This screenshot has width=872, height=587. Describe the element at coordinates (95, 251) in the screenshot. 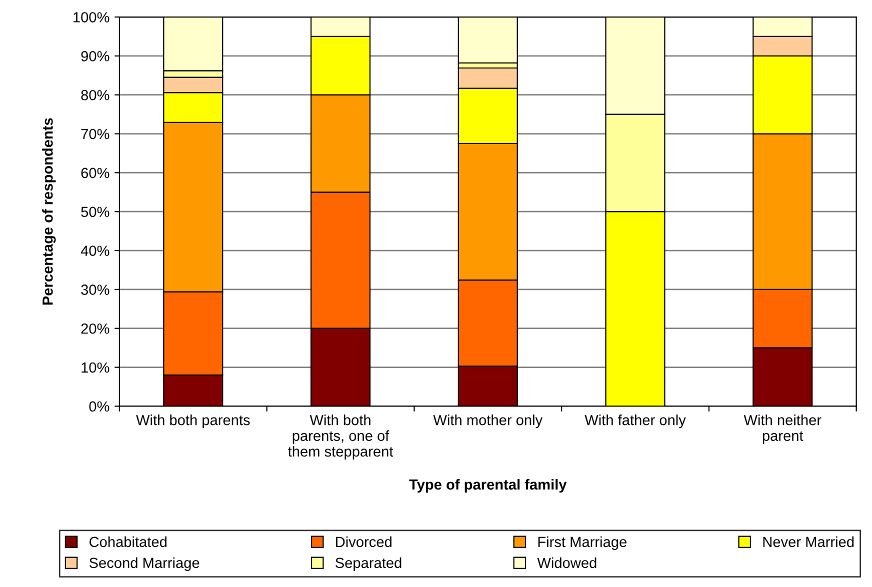

I see `y-tick-label: 40%` at that location.